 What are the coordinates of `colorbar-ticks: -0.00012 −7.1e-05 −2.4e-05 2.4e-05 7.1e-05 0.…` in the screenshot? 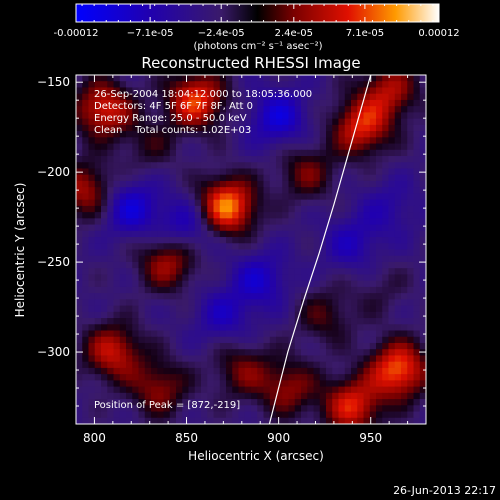 It's located at (257, 21).